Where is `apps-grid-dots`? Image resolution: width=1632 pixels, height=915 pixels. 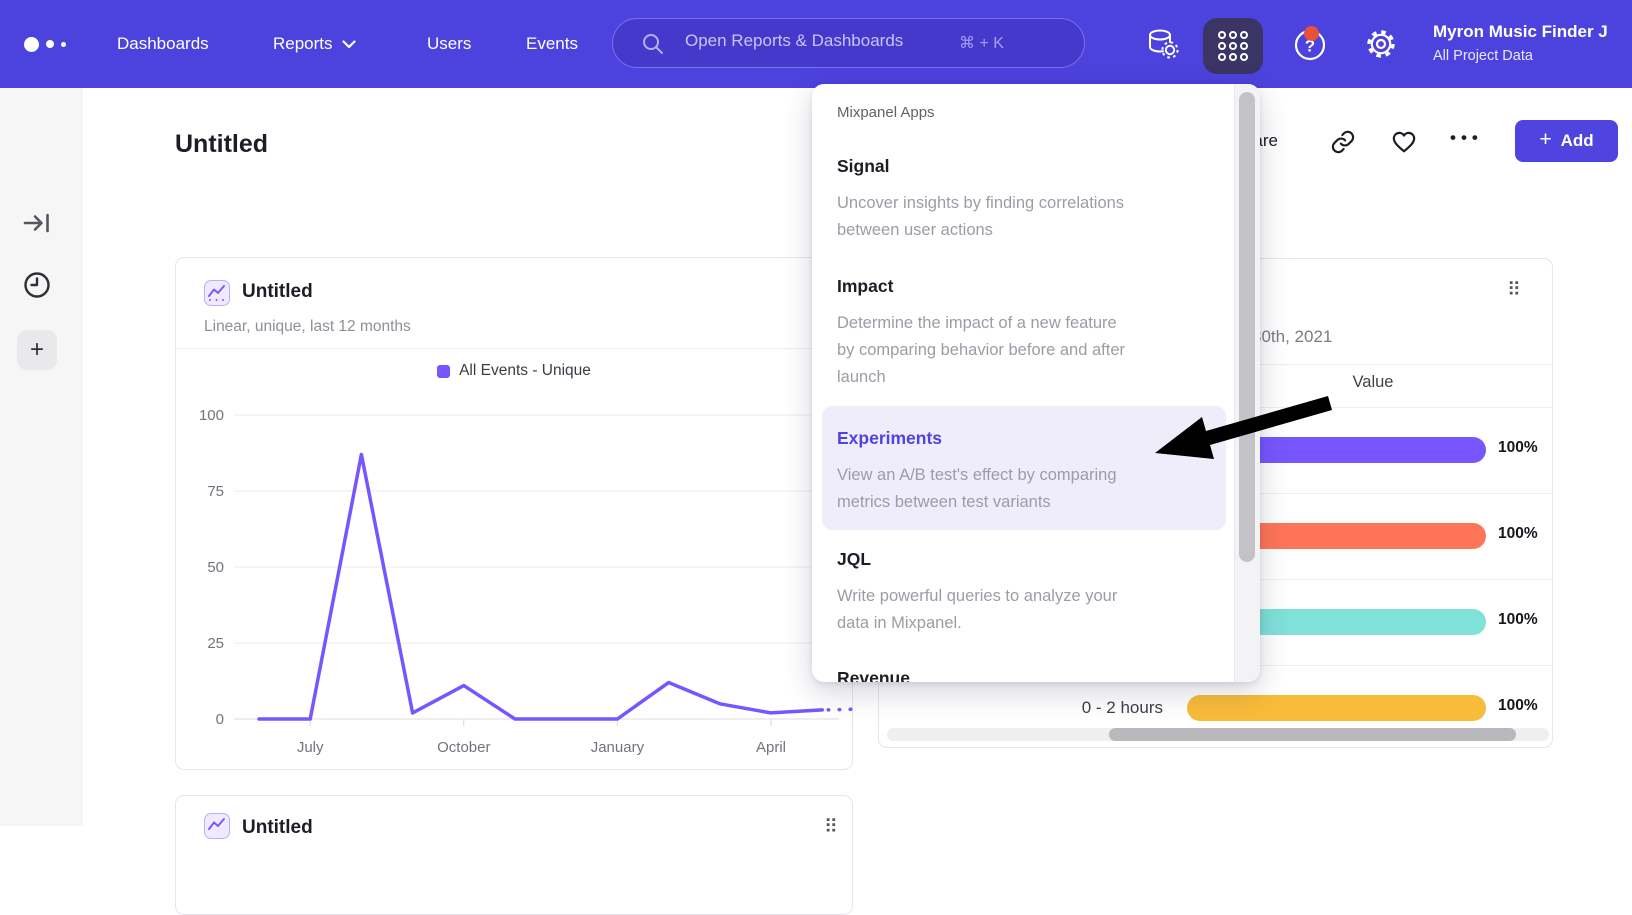
apps-grid-dots is located at coordinates (1233, 46).